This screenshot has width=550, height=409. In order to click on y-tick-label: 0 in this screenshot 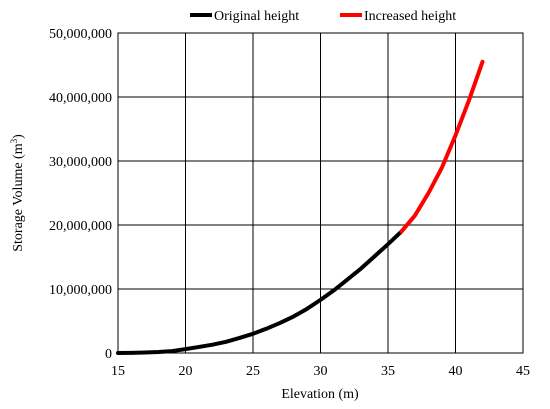, I will do `click(108, 354)`.